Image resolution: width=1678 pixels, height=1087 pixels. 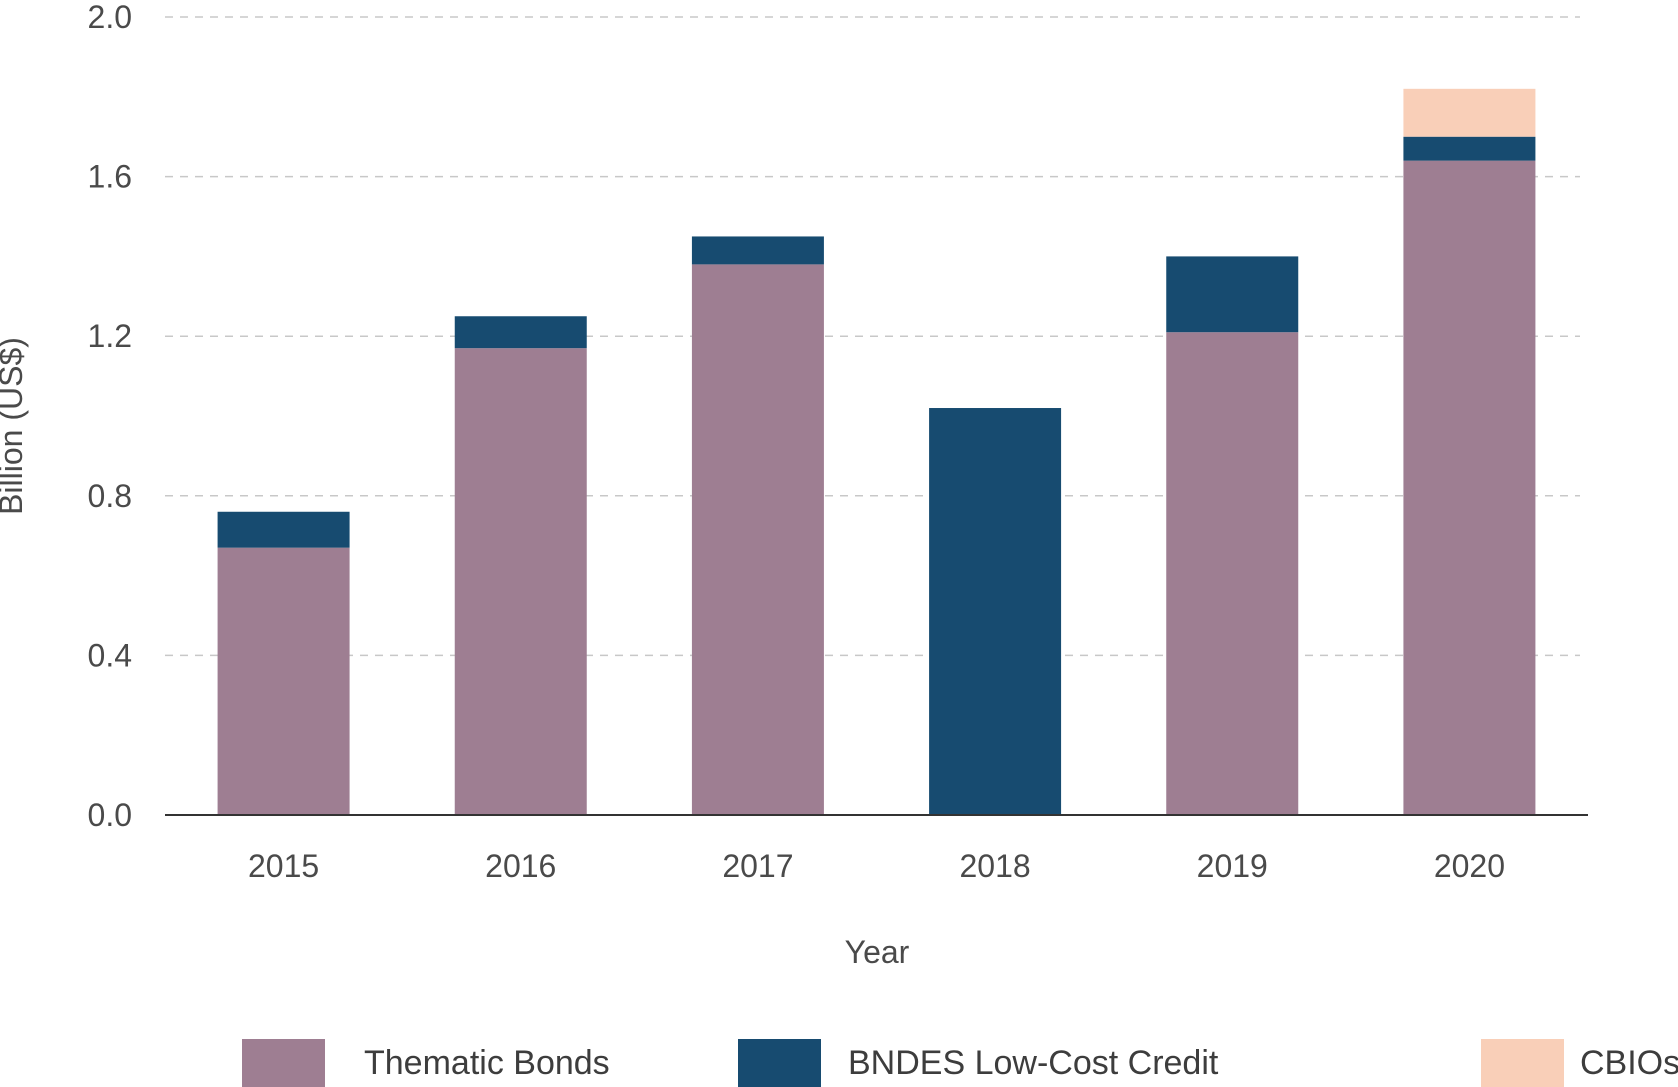 I want to click on y-tick-label: 1.6, so click(x=110, y=177).